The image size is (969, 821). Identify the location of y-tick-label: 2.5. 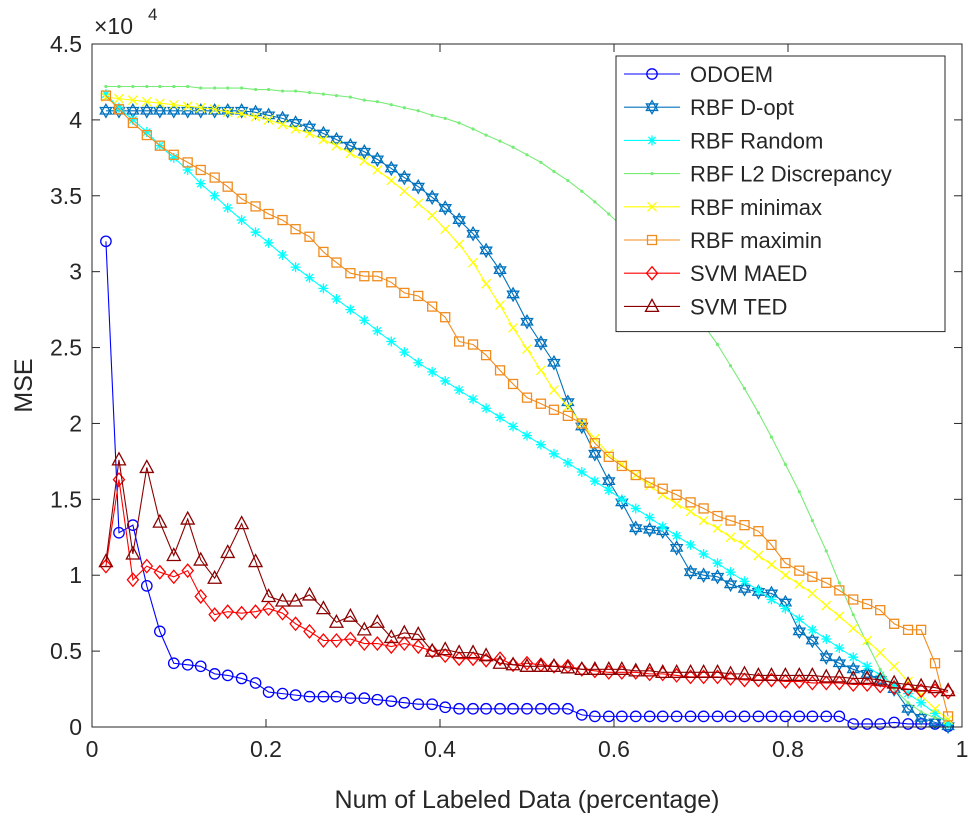
(66, 348).